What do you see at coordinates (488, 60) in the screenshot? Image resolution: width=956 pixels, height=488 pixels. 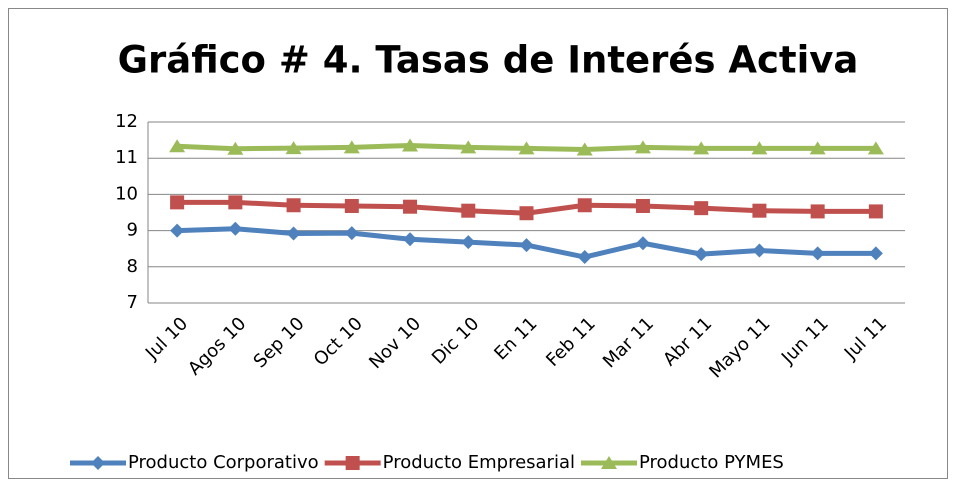 I see `chart-title: Gráfico # 4. Tasas de Interés Activa` at bounding box center [488, 60].